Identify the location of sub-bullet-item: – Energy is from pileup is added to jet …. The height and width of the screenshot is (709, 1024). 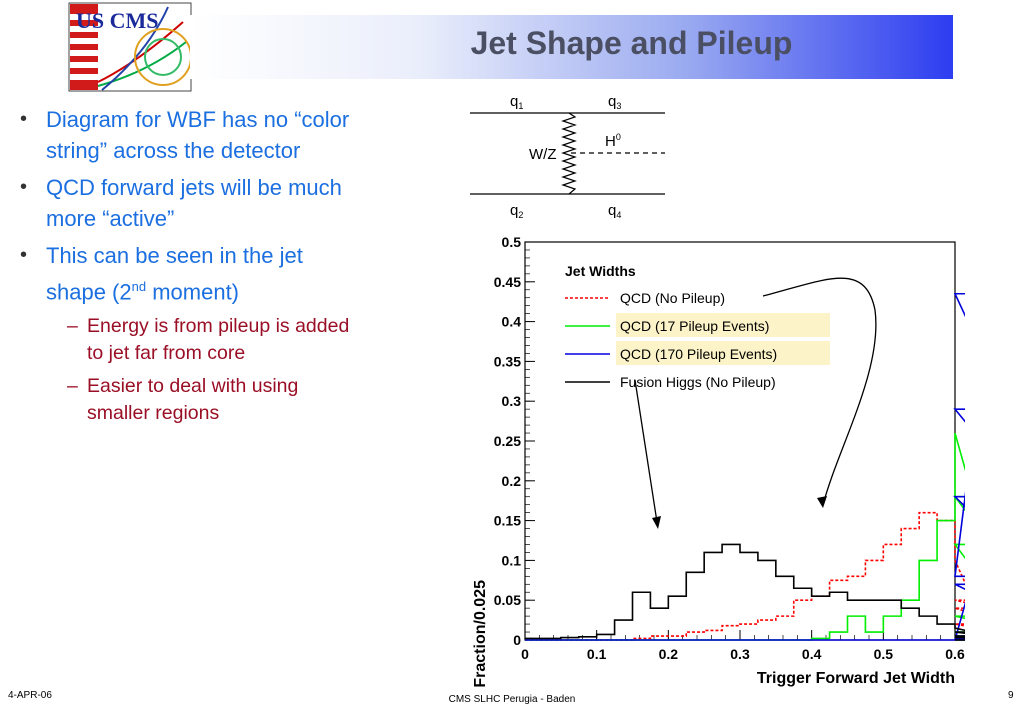
(187, 340).